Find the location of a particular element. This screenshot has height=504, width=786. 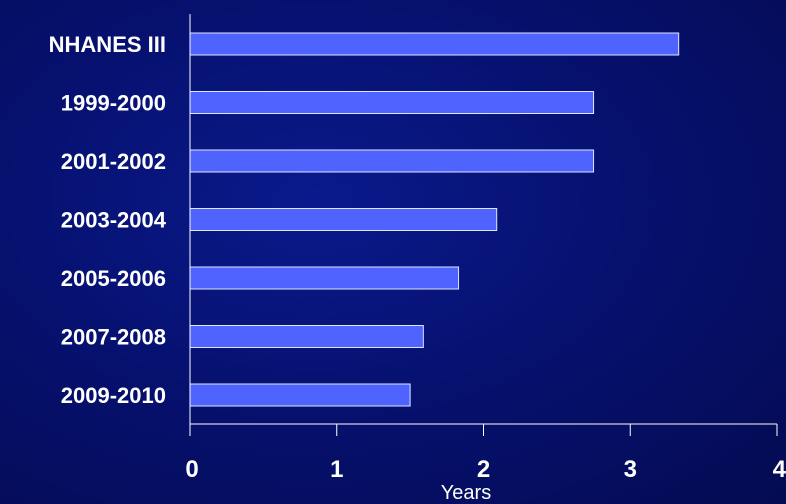

bar-2001-2002 is located at coordinates (392, 161).